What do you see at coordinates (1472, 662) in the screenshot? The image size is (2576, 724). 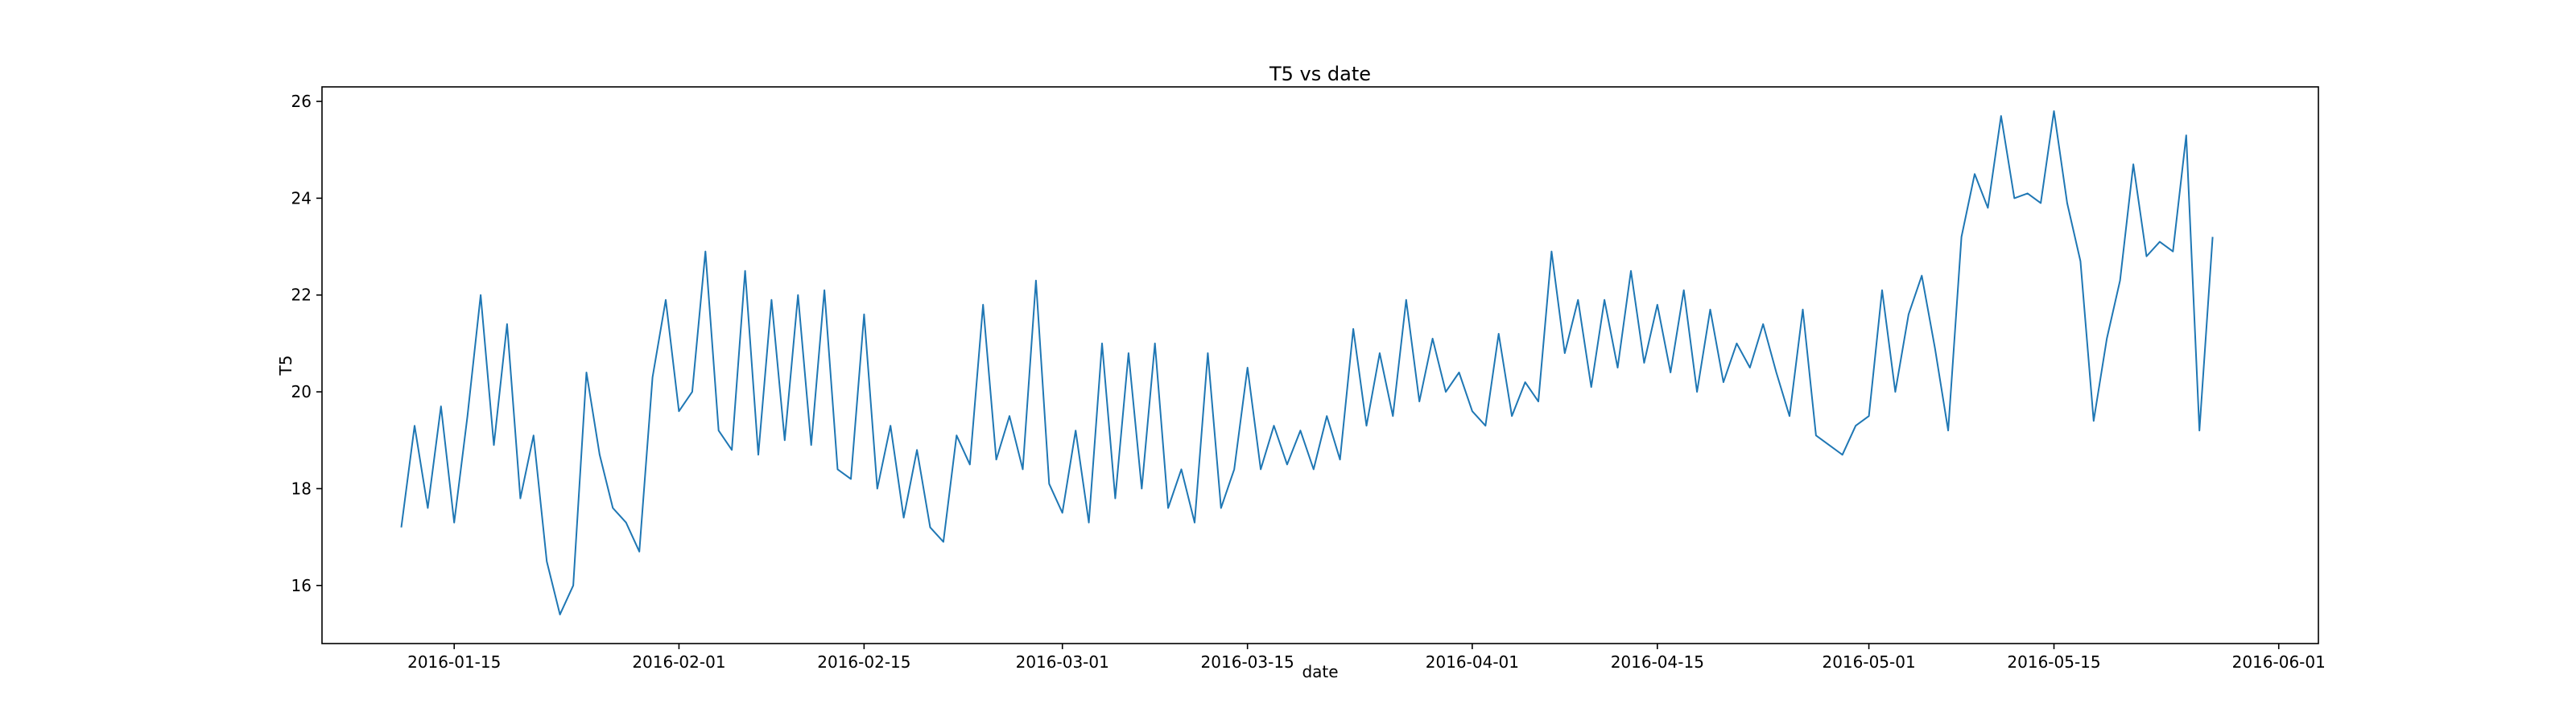 I see `x-tick-label: 2016-04-01` at bounding box center [1472, 662].